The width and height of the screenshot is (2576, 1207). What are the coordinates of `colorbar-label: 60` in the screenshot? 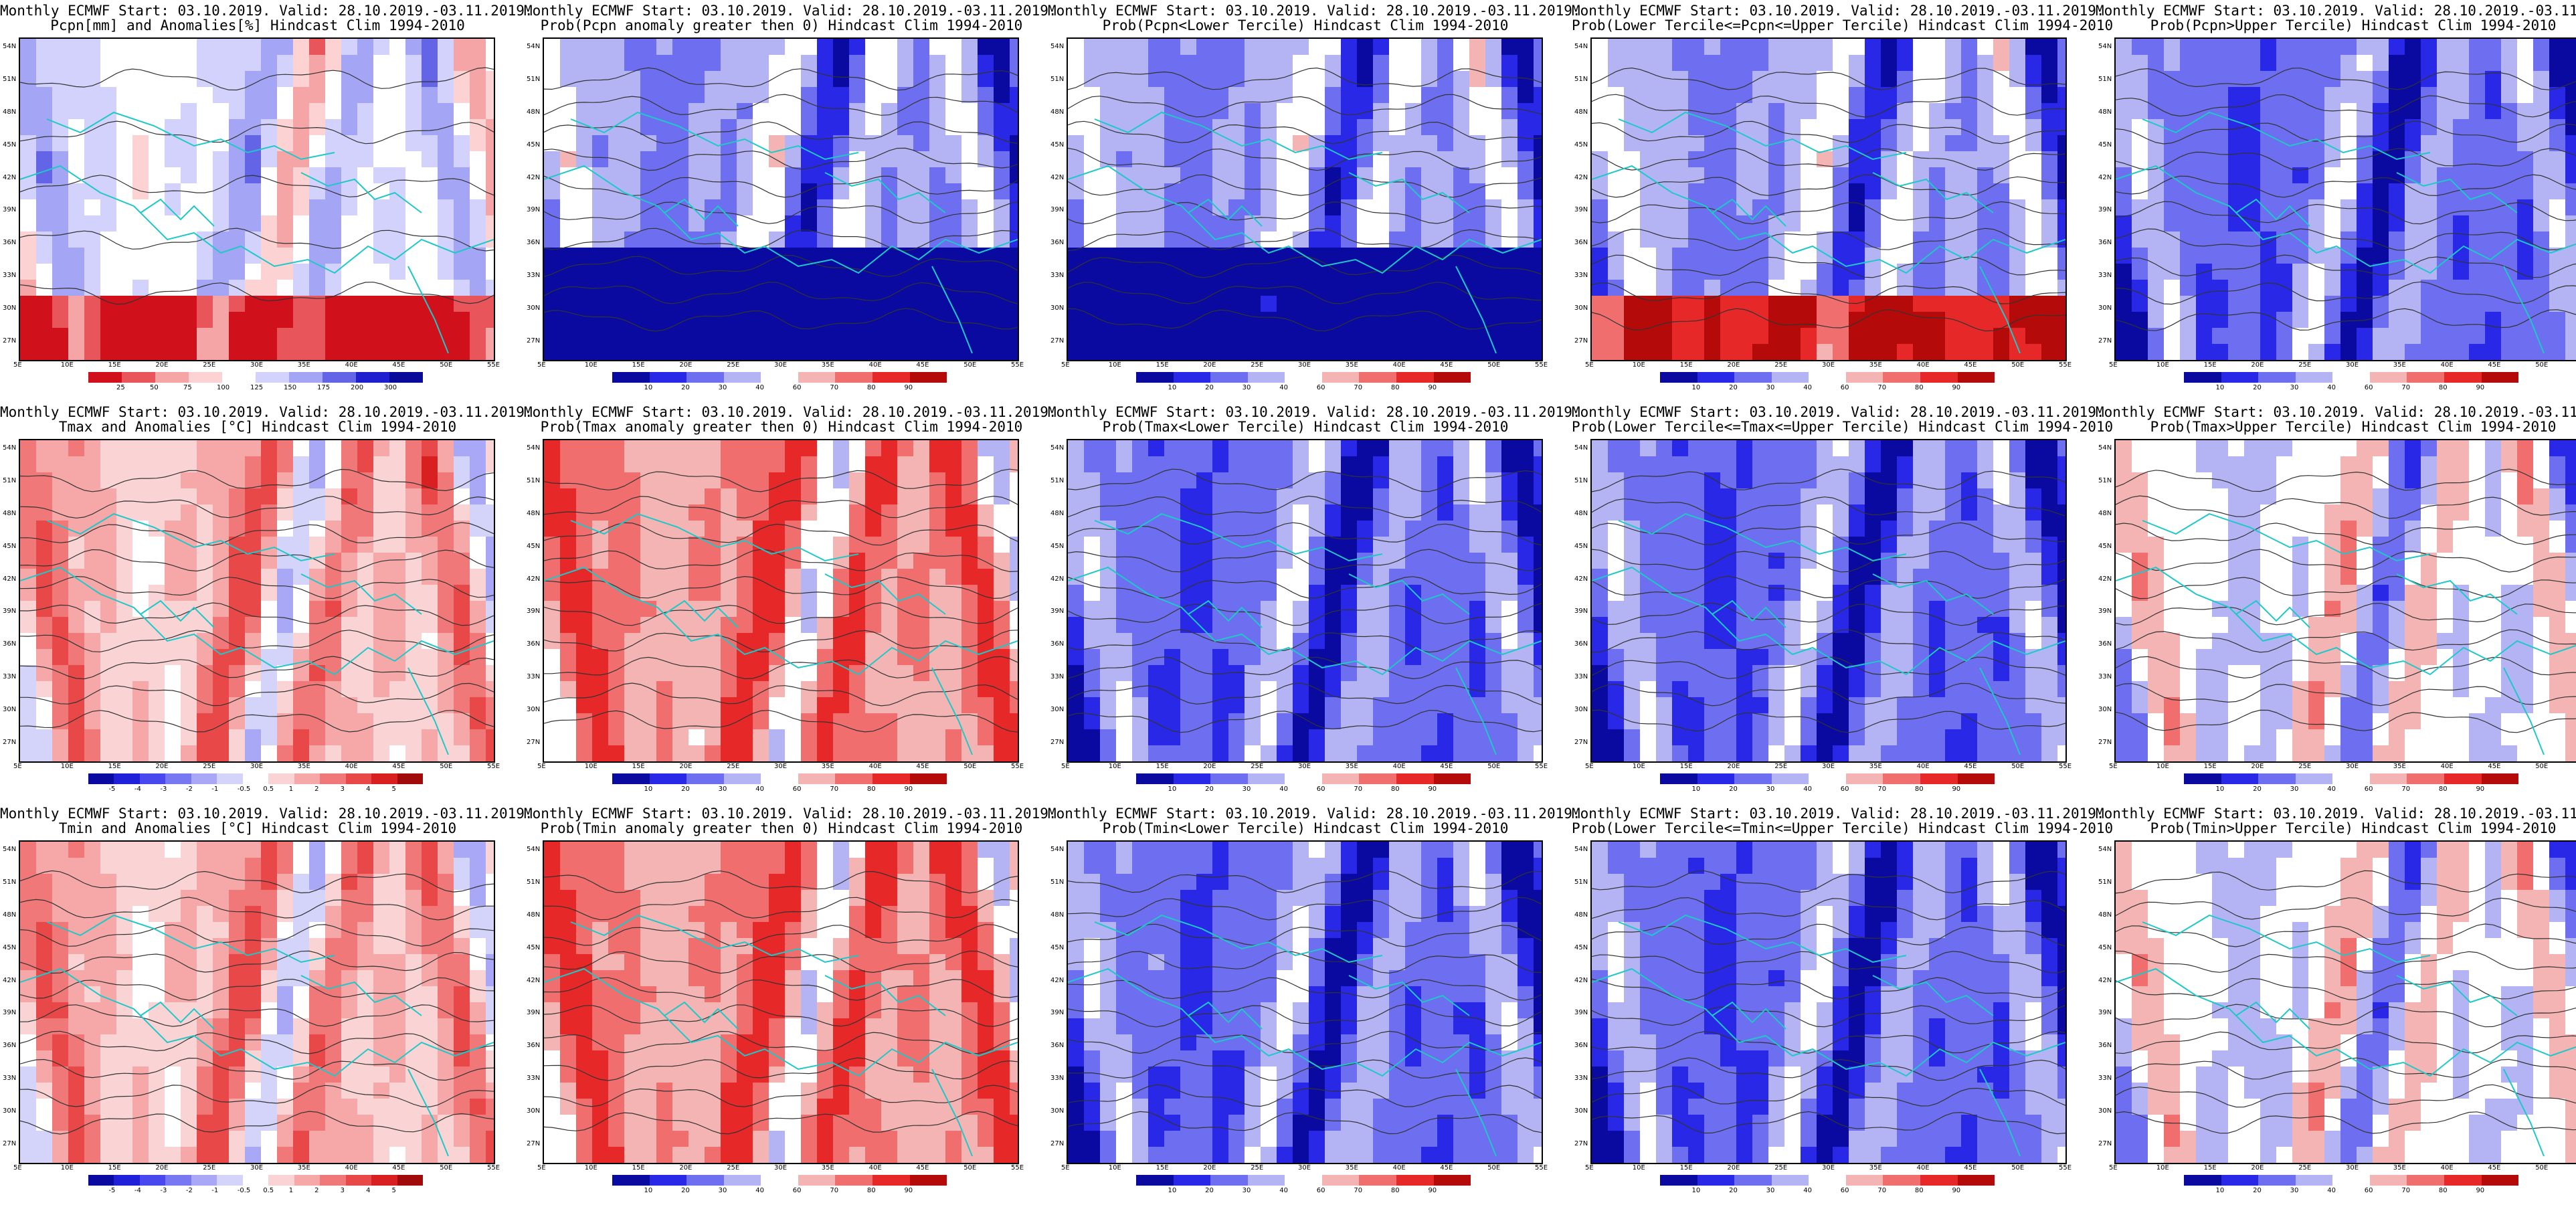 It's located at (797, 1190).